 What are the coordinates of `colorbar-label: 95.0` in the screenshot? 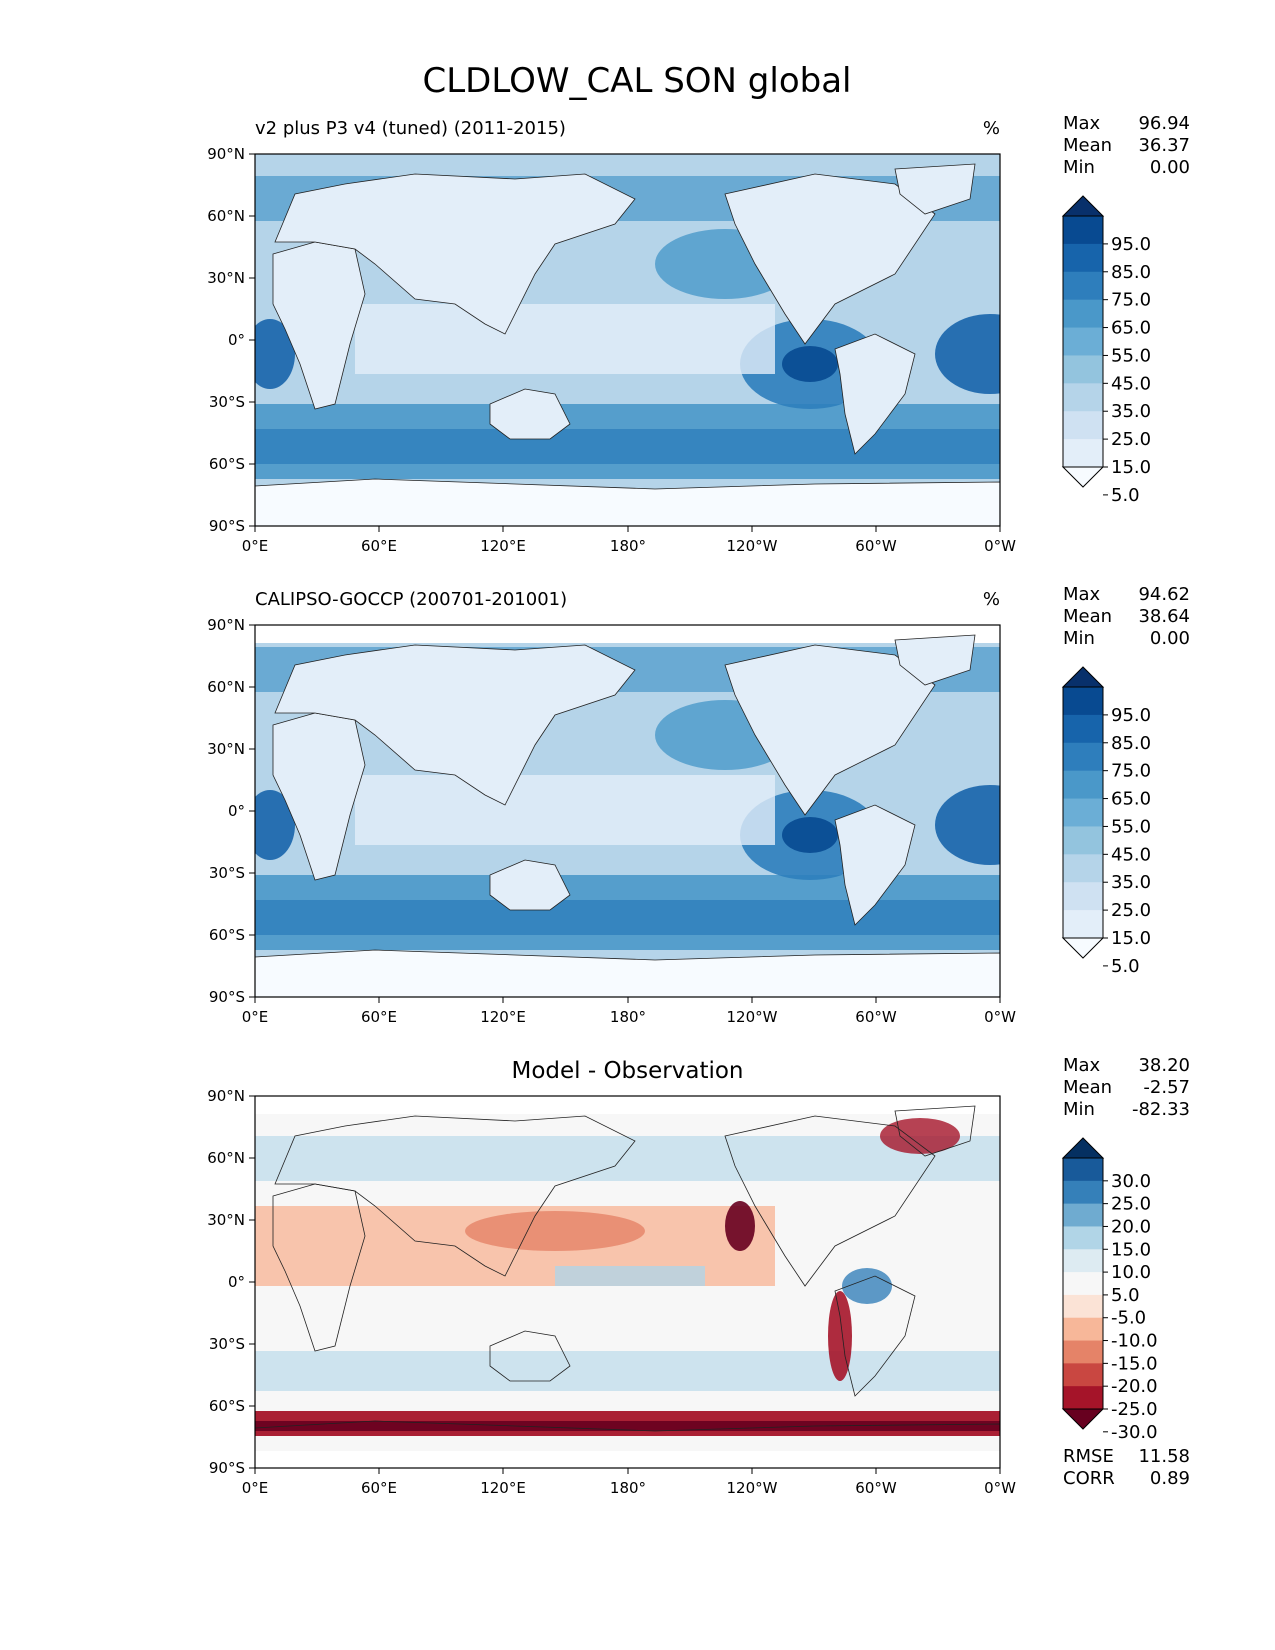 It's located at (1131, 715).